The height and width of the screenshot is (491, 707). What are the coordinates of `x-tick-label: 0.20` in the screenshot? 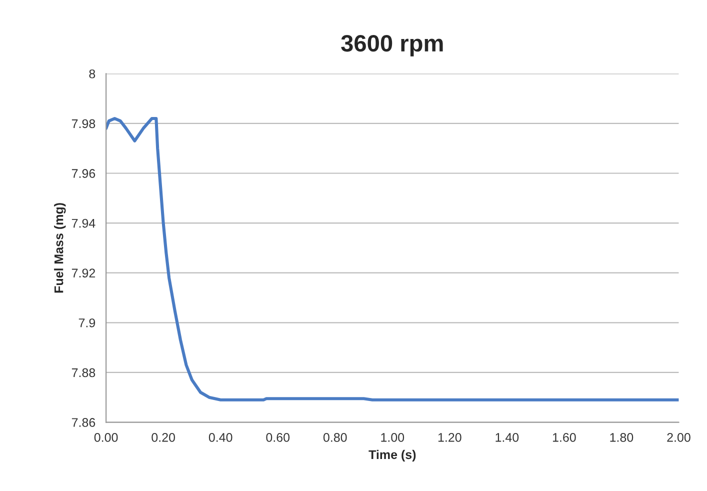 It's located at (163, 437).